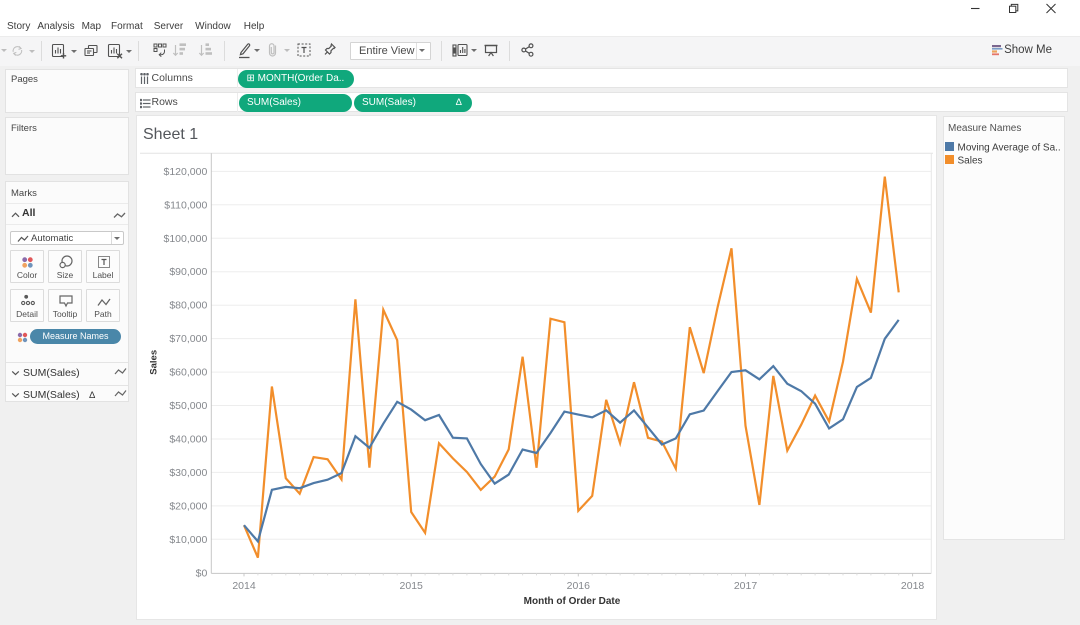  Describe the element at coordinates (746, 586) in the screenshot. I see `svg-text: 2017` at that location.